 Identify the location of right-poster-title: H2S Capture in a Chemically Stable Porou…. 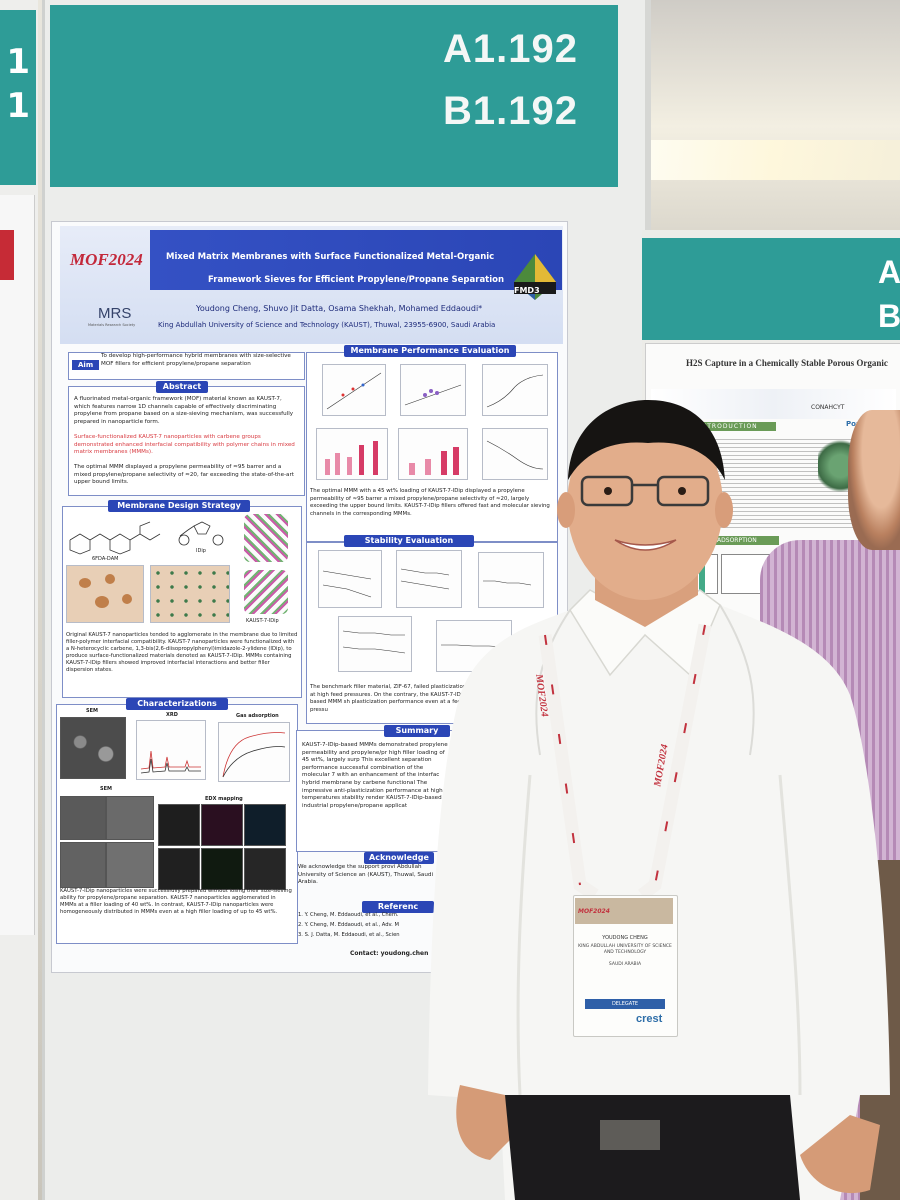
(787, 363).